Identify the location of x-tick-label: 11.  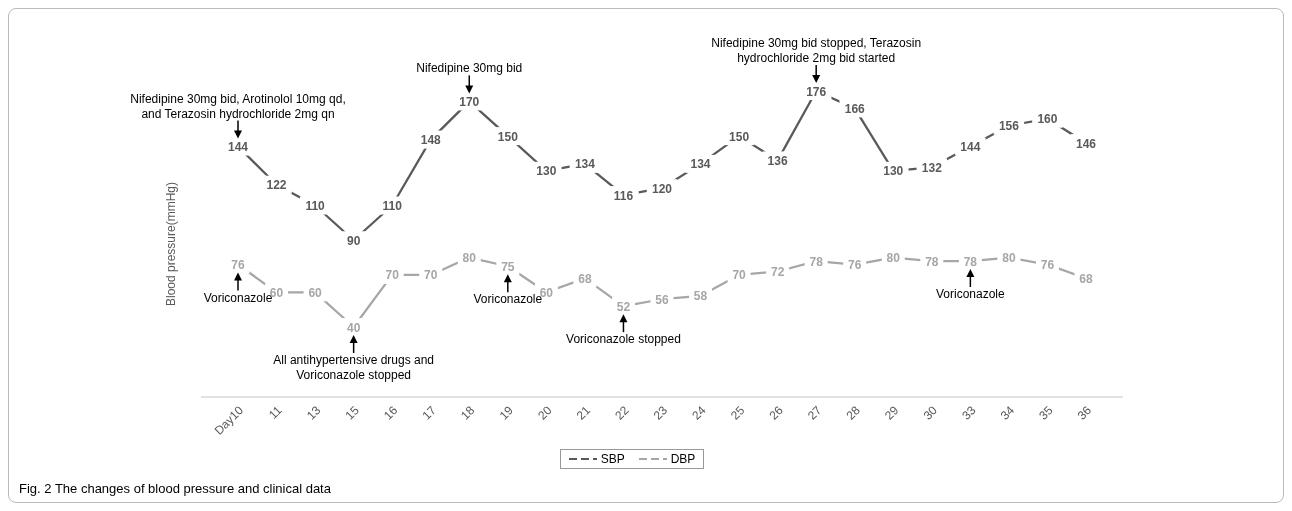
(275, 412).